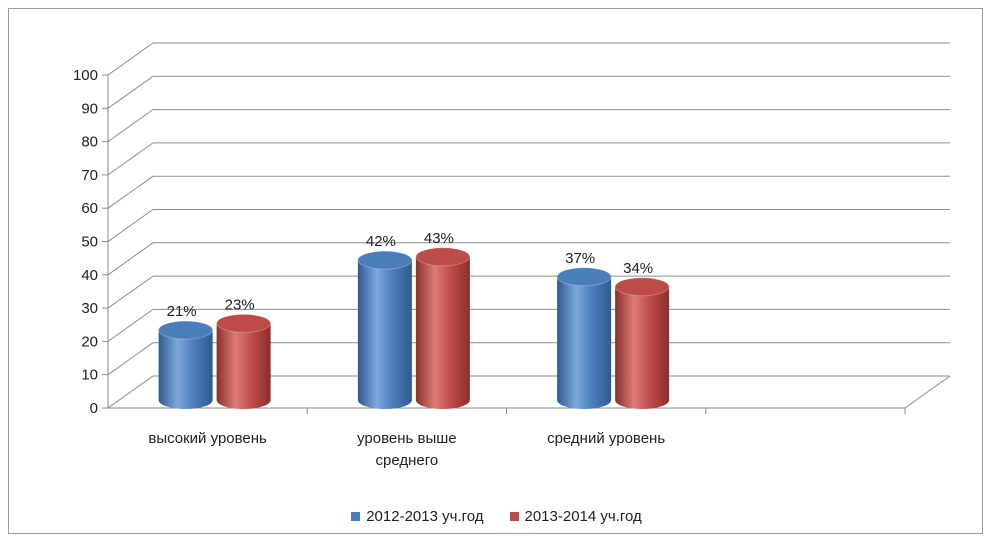 This screenshot has height=542, width=993. I want to click on y-tick-label: 70, so click(89, 175).